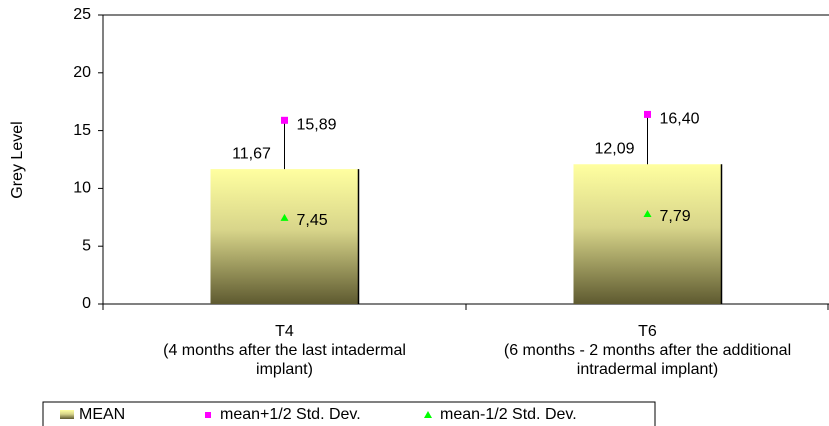  What do you see at coordinates (317, 125) in the screenshot?
I see `data-label: 15,89` at bounding box center [317, 125].